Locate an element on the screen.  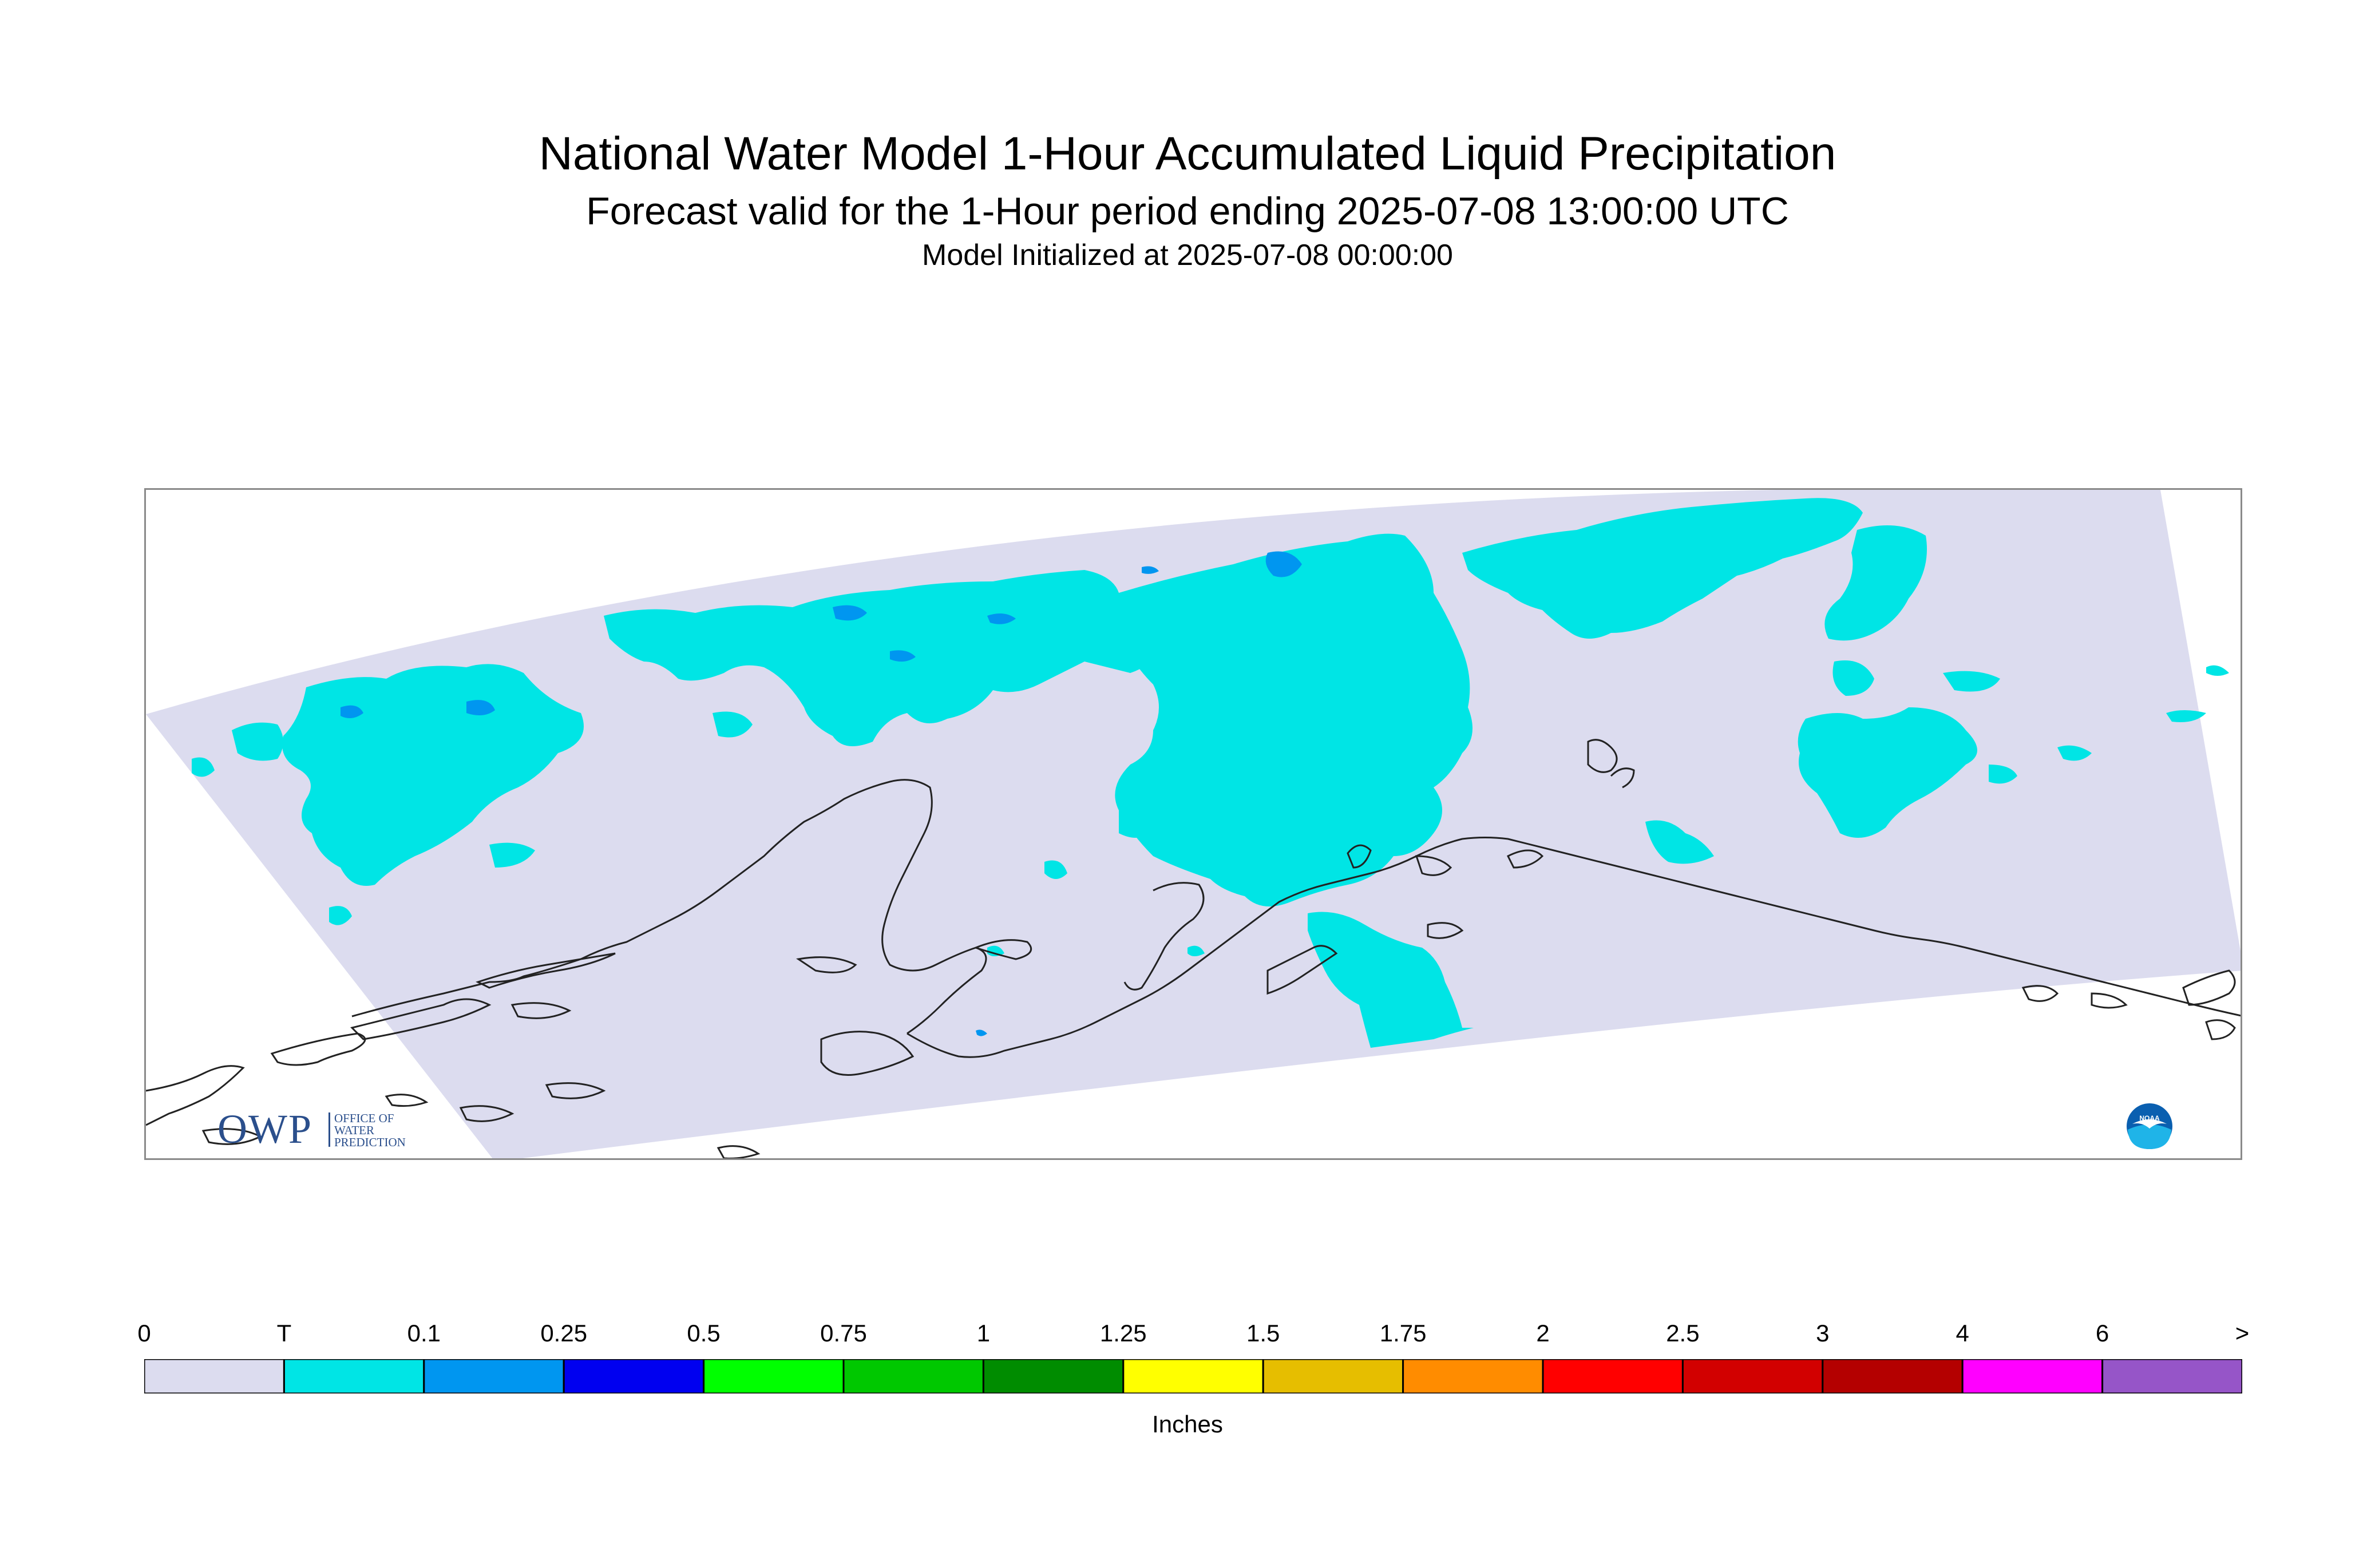
owp-logo-subtext: OFFICE OF WATER PREDICTION is located at coordinates (370, 1130).